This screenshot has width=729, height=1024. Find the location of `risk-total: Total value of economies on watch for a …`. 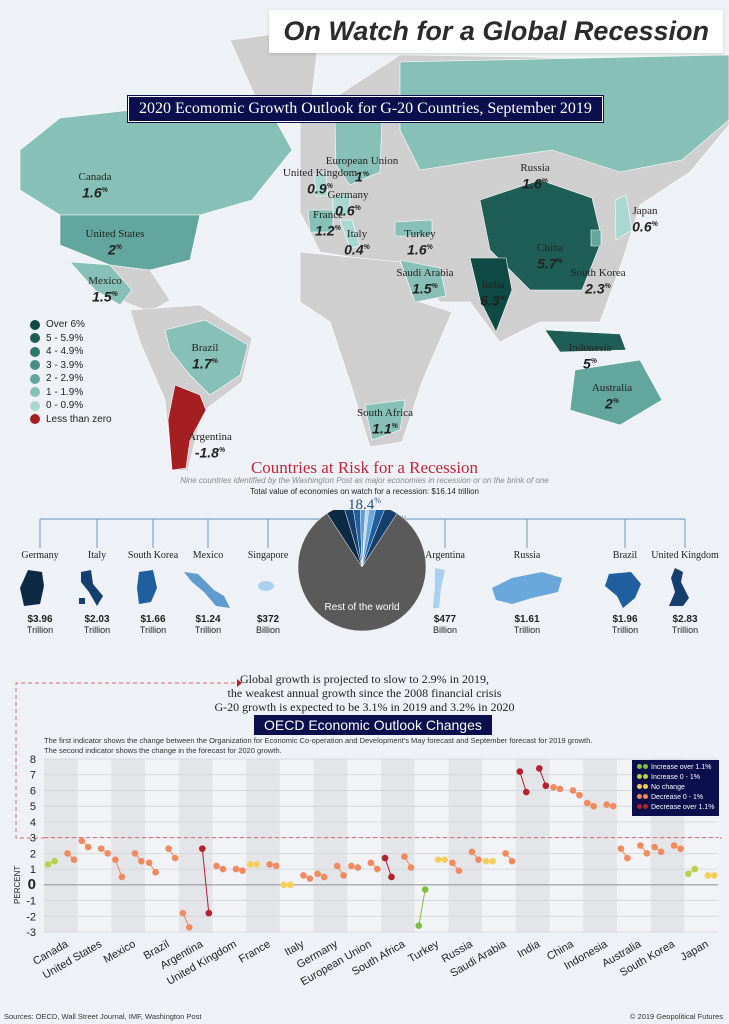

risk-total: Total value of economies on watch for a … is located at coordinates (364, 491).